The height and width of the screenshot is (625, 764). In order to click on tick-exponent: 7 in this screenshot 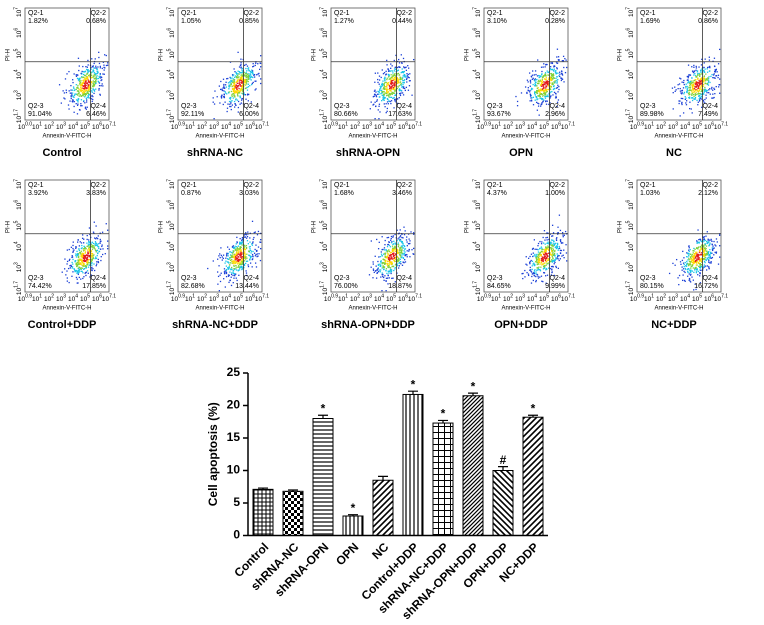, I will do `click(629, 8)`.